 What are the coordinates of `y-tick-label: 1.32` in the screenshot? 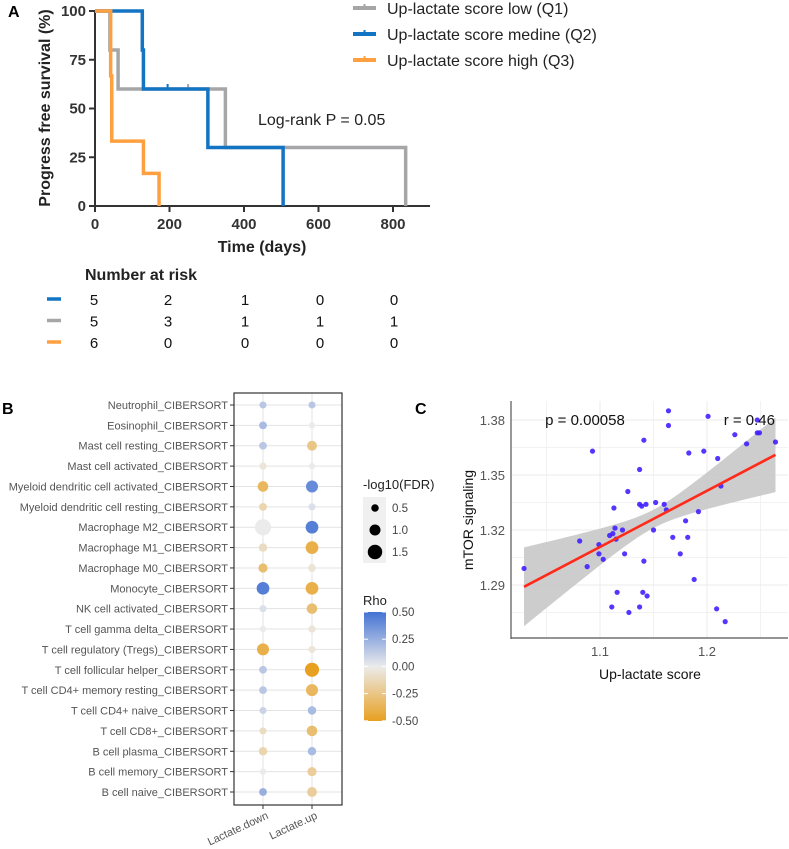 It's located at (492, 530).